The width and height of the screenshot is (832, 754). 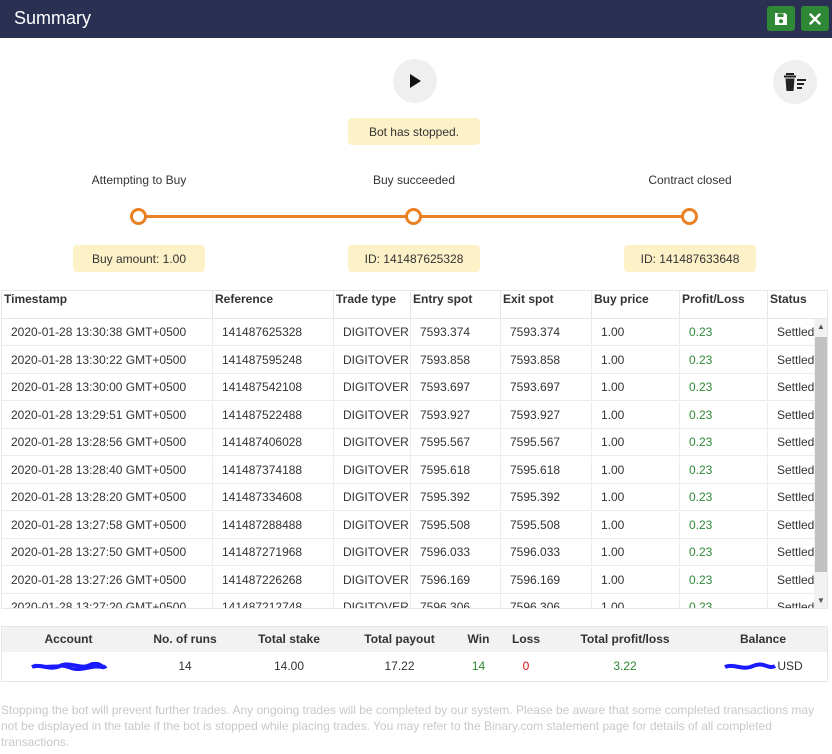 What do you see at coordinates (273, 552) in the screenshot?
I see `cell-reference: 141487271968` at bounding box center [273, 552].